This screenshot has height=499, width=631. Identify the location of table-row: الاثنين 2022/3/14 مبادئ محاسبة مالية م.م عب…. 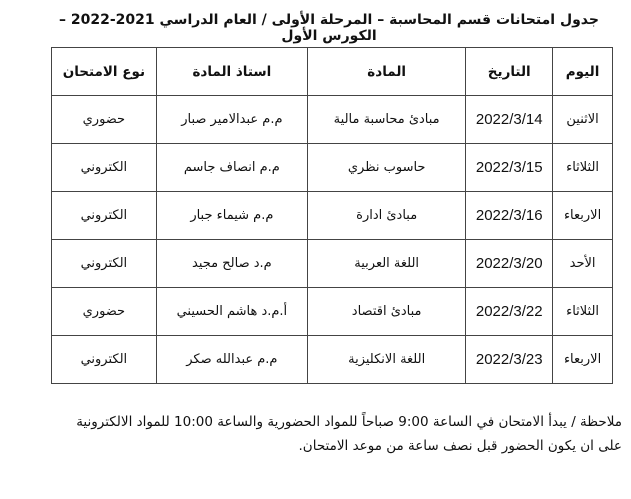
(332, 119).